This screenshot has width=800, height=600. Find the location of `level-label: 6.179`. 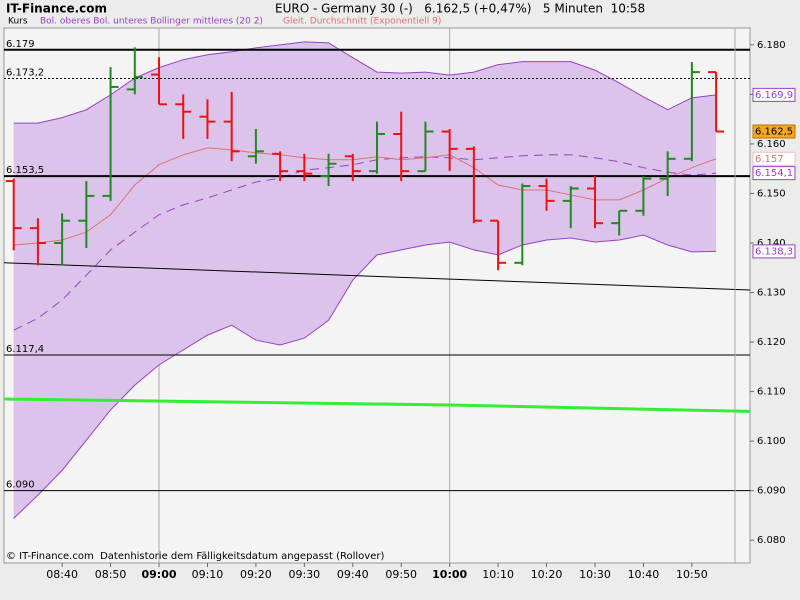

level-label: 6.179 is located at coordinates (20, 44).